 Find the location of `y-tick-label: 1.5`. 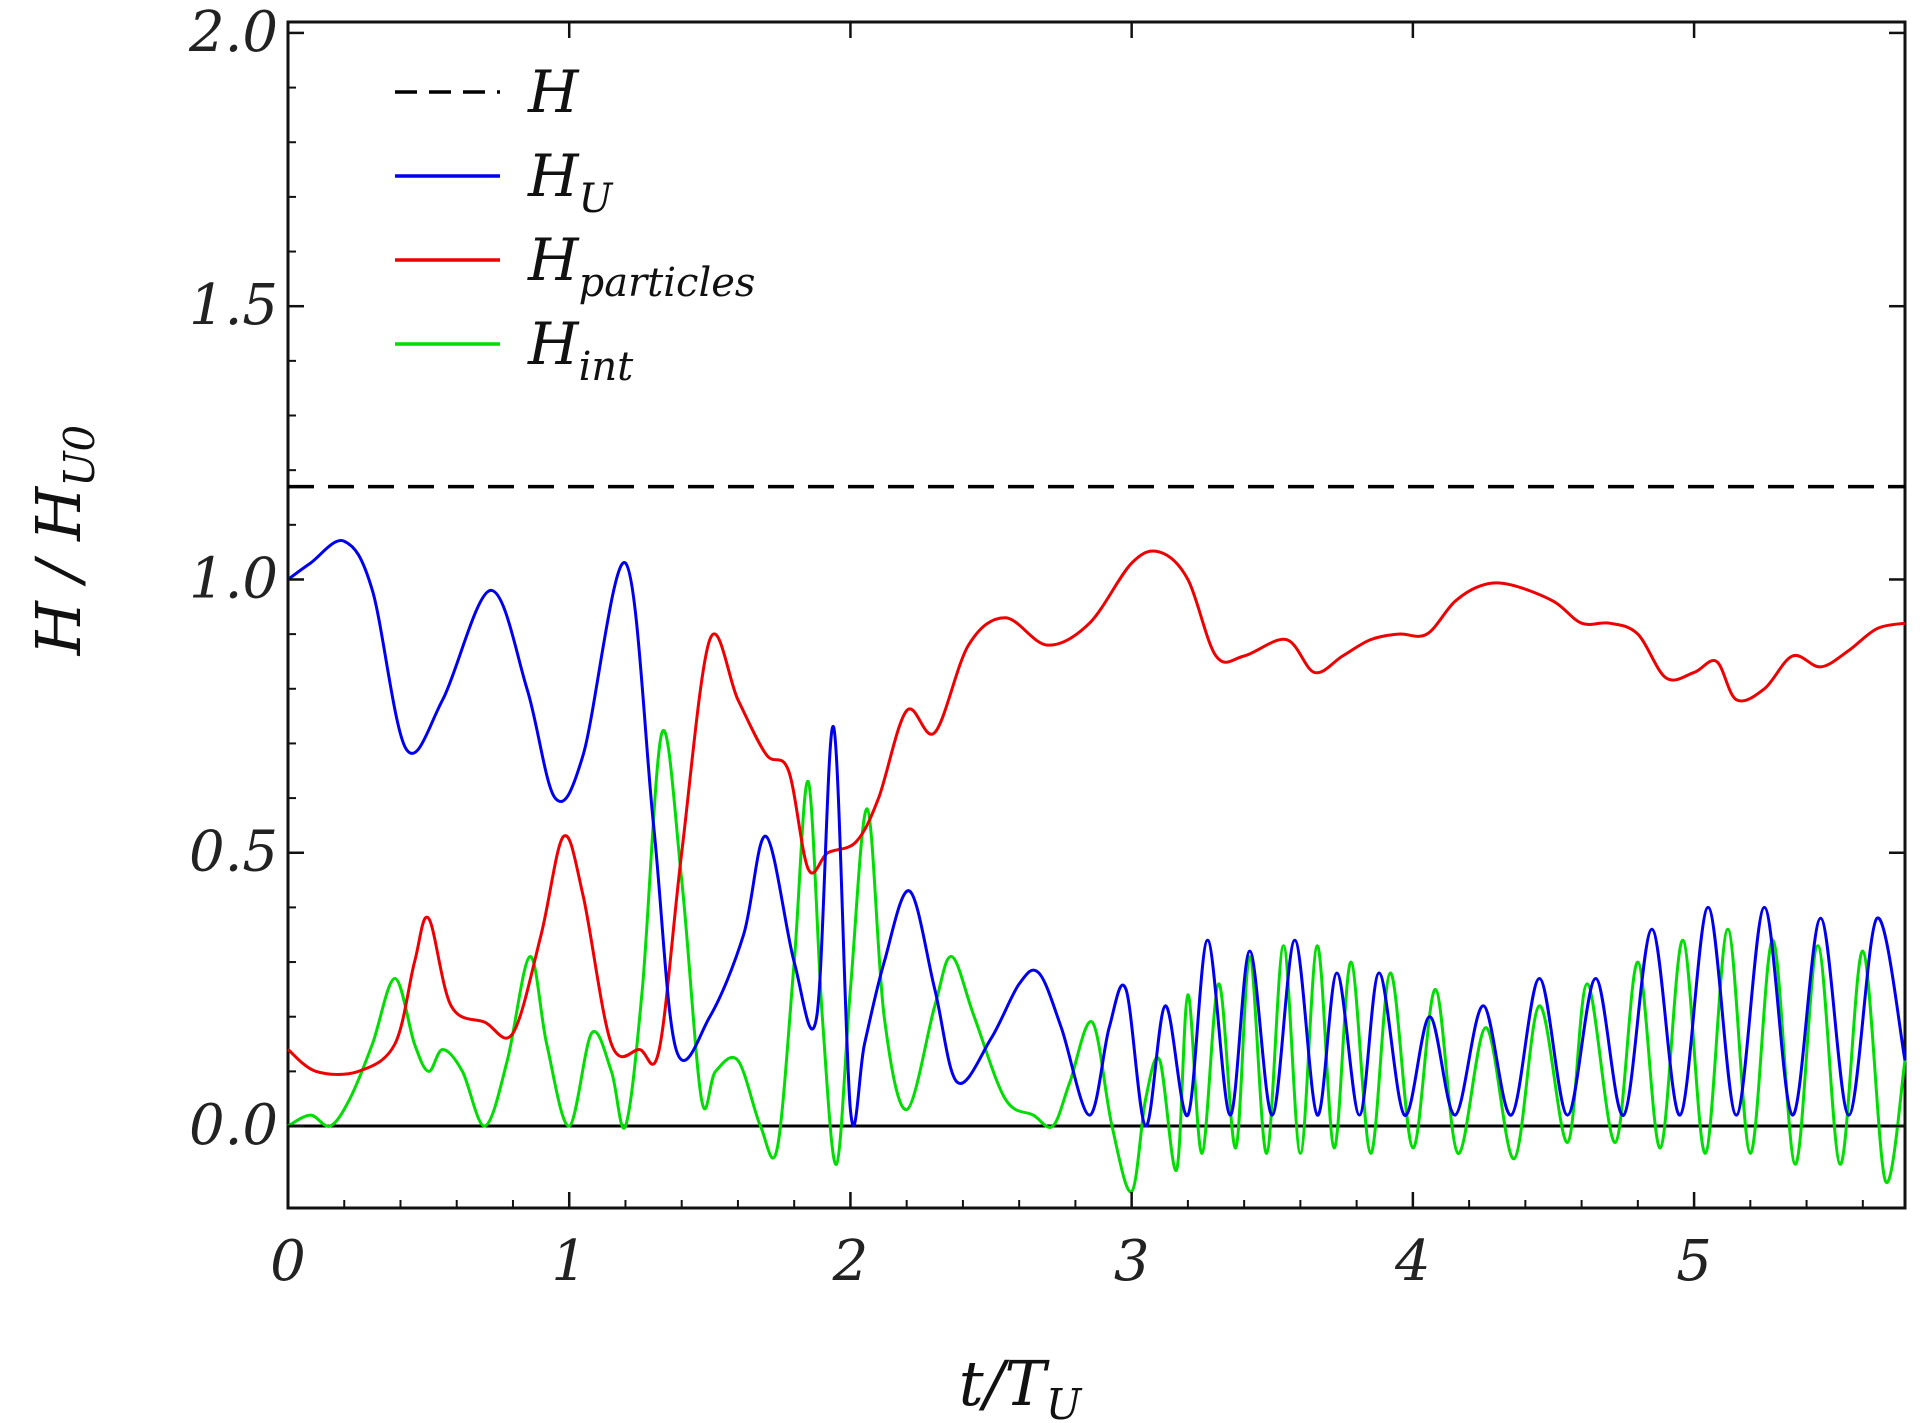

y-tick-label: 1.5 is located at coordinates (233, 305).